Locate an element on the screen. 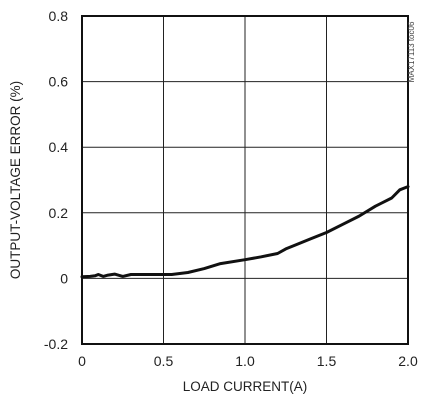  x-axis-ticks: 0 0.5 1.0 1.5 2.0 is located at coordinates (248, 361).